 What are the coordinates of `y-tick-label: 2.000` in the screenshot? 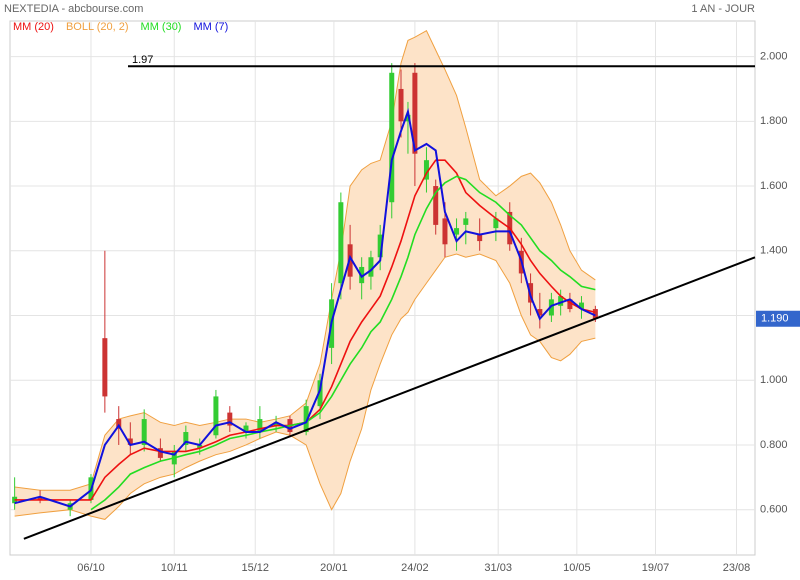 It's located at (774, 57).